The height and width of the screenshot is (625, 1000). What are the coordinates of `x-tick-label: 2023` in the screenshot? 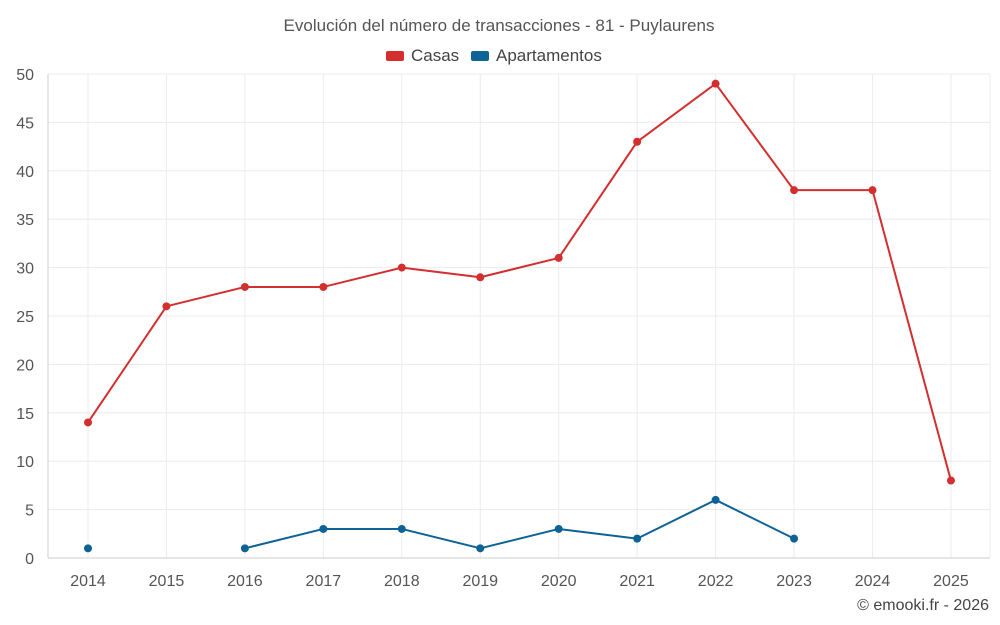 It's located at (794, 581).